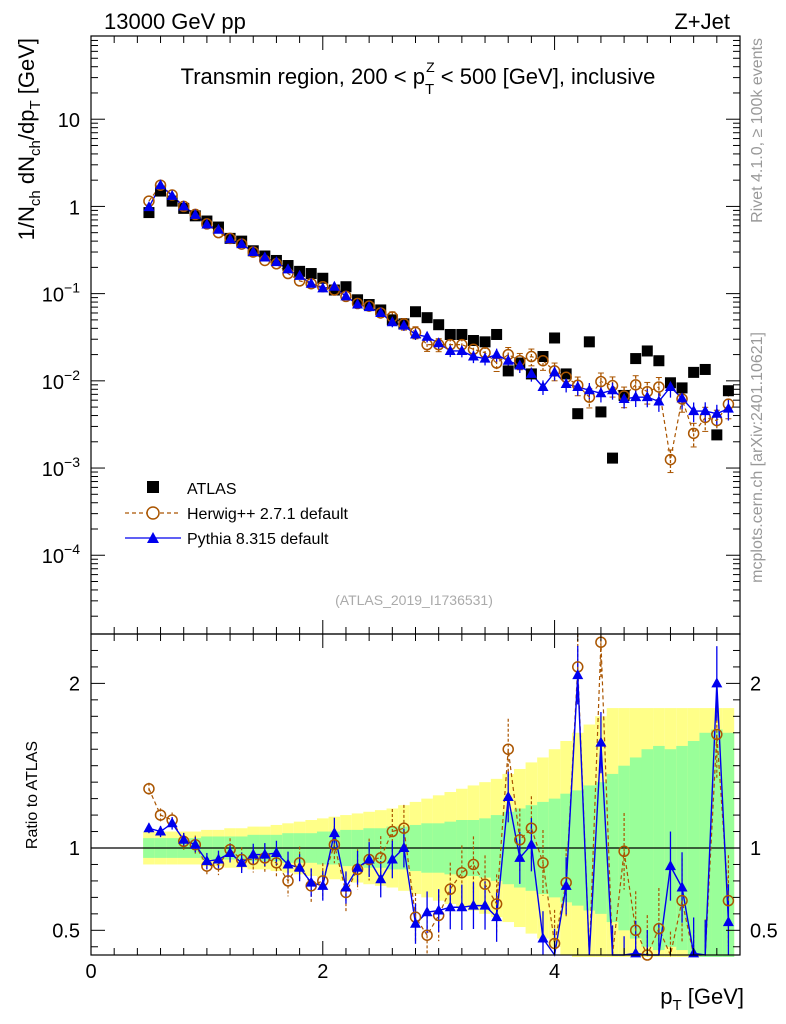  What do you see at coordinates (61, 339) in the screenshot?
I see `main-ytick-labels: 10−4 10−3 10−2 10−1 1 10` at bounding box center [61, 339].